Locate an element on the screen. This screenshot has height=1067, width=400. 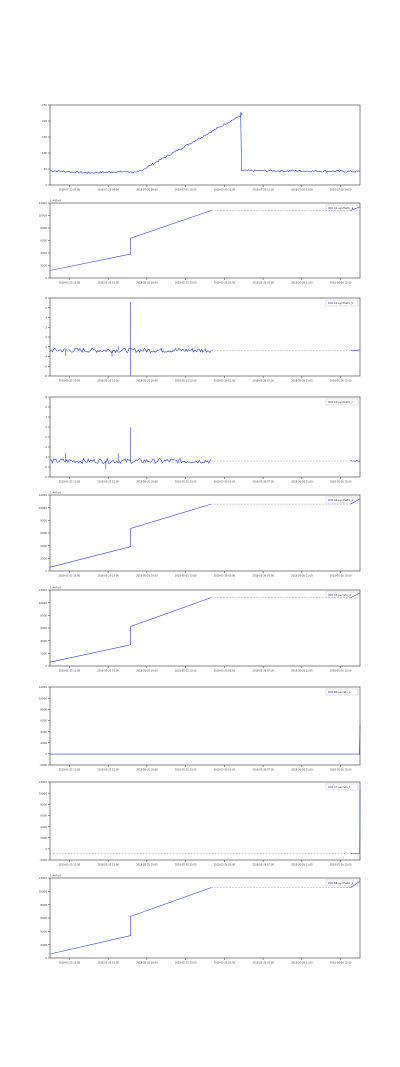
y-tick-label: 6 is located at coordinates (46, 308).